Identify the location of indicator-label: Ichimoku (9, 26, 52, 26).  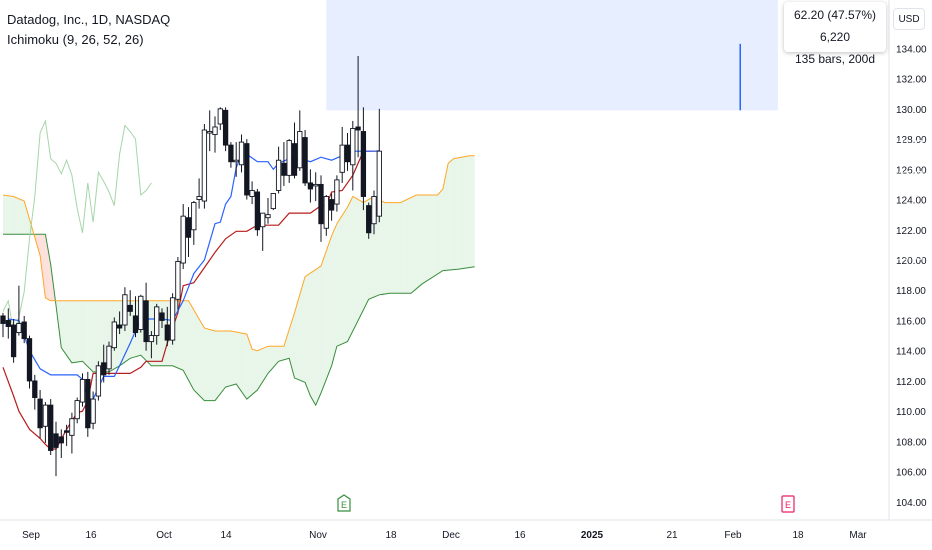
(75, 39).